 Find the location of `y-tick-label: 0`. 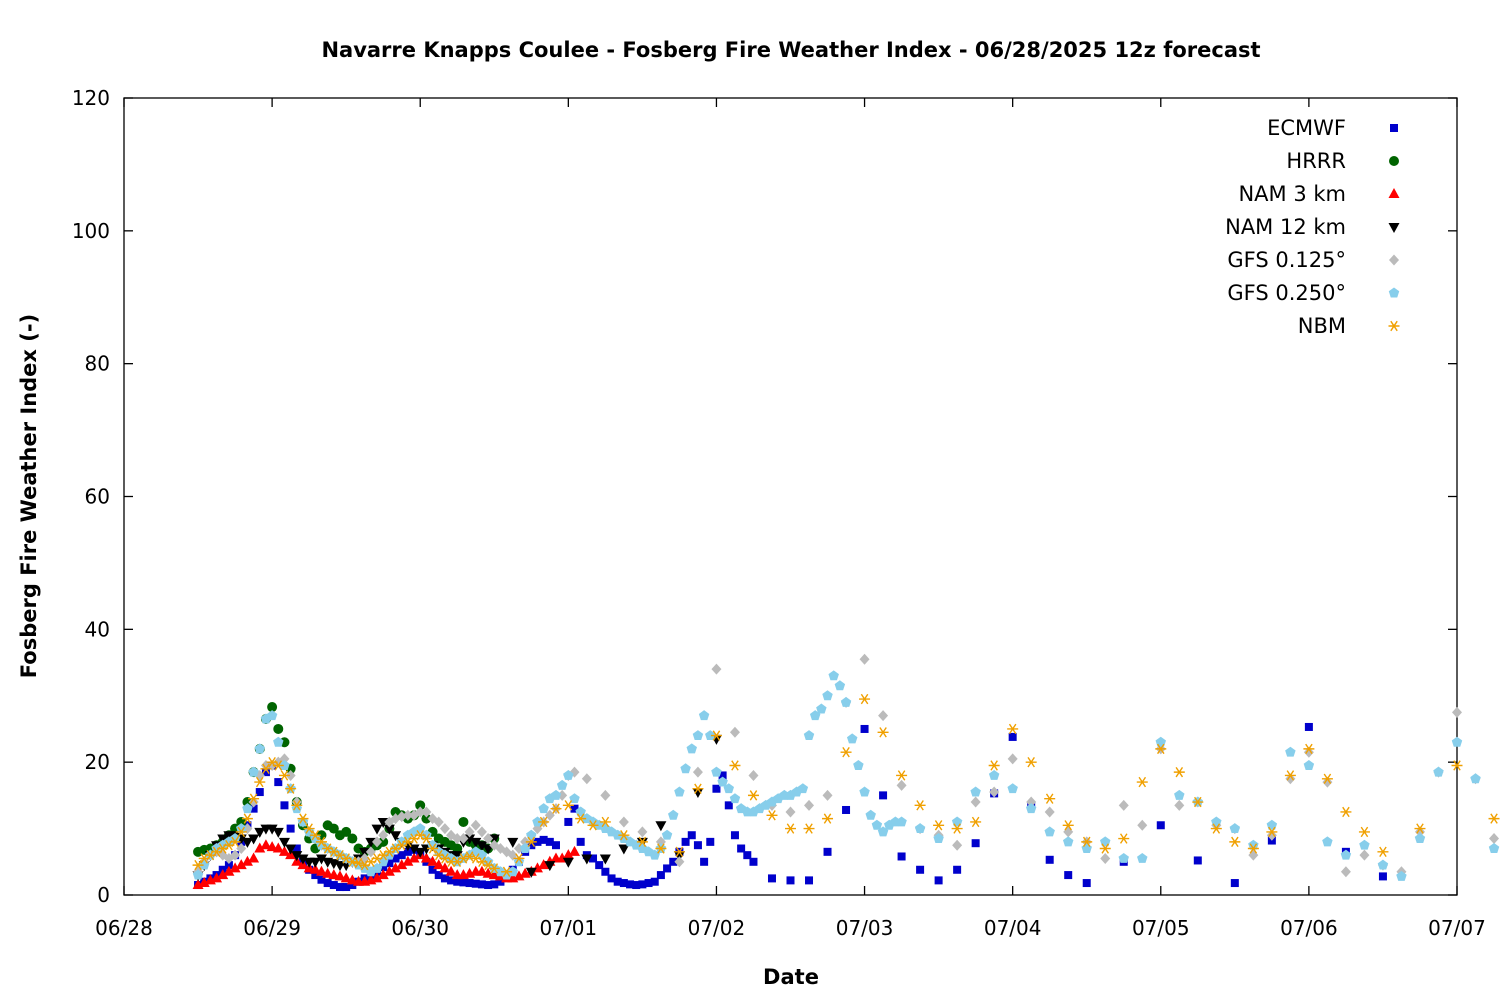

y-tick-label: 0 is located at coordinates (103, 895).